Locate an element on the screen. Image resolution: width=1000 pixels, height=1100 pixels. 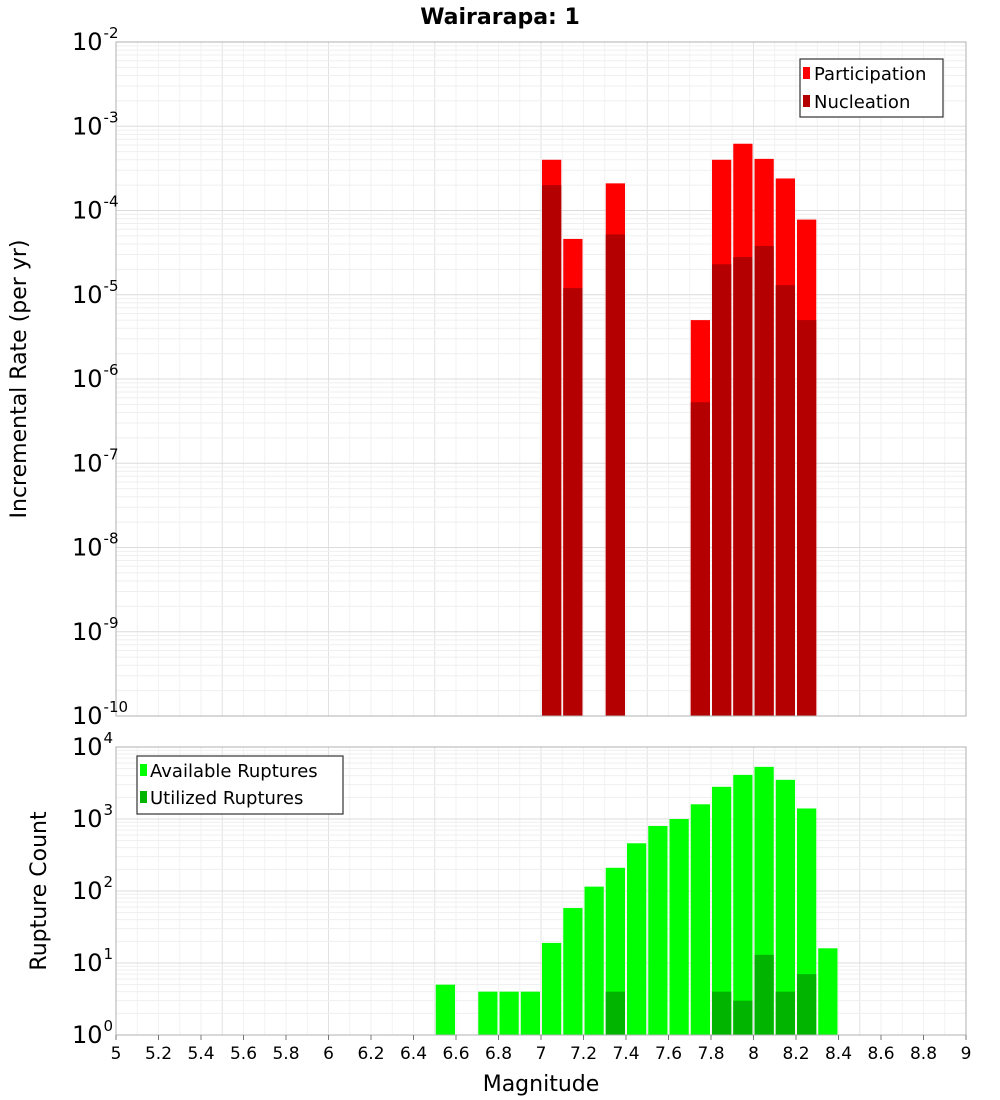
rate-y-axis-label: Incremental Rate (per yr) is located at coordinates (19, 379).